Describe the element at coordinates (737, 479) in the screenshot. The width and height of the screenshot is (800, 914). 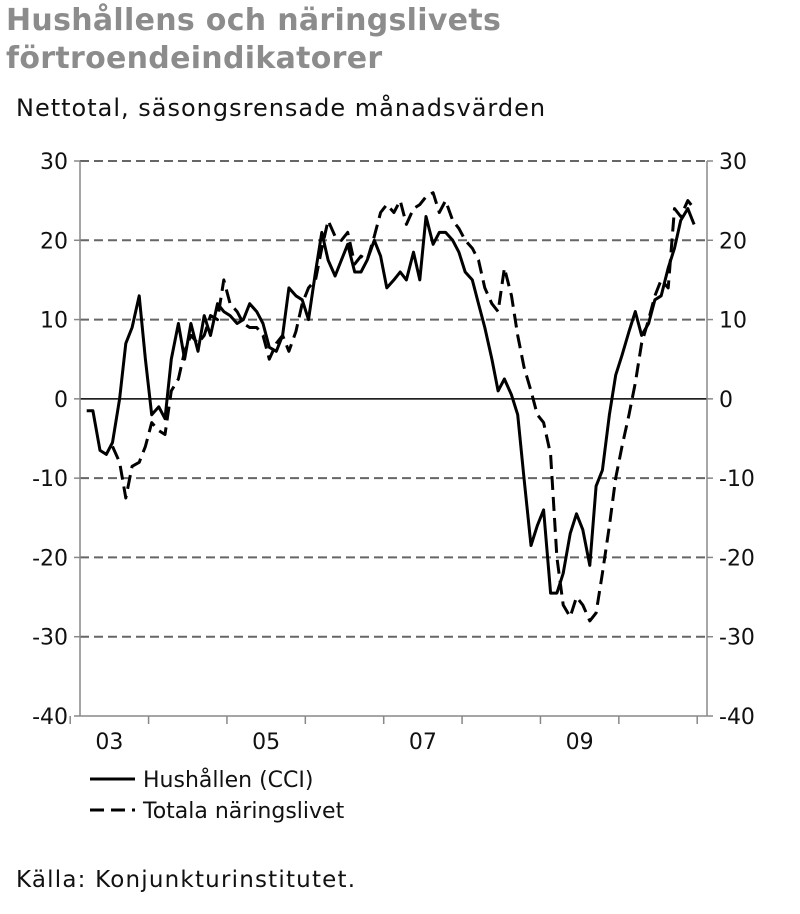
I see `y-tick-label-right: -10` at that location.